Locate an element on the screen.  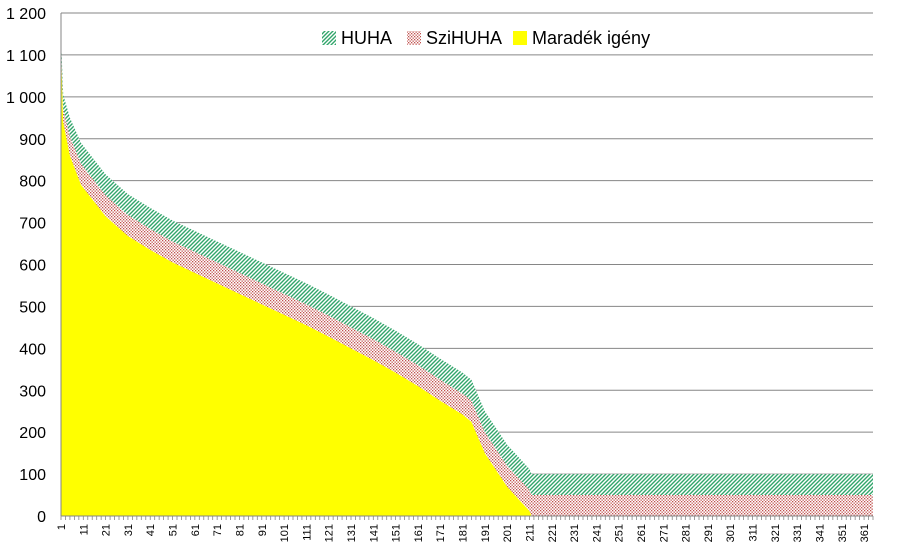
legend-swatch-huha is located at coordinates (329, 38).